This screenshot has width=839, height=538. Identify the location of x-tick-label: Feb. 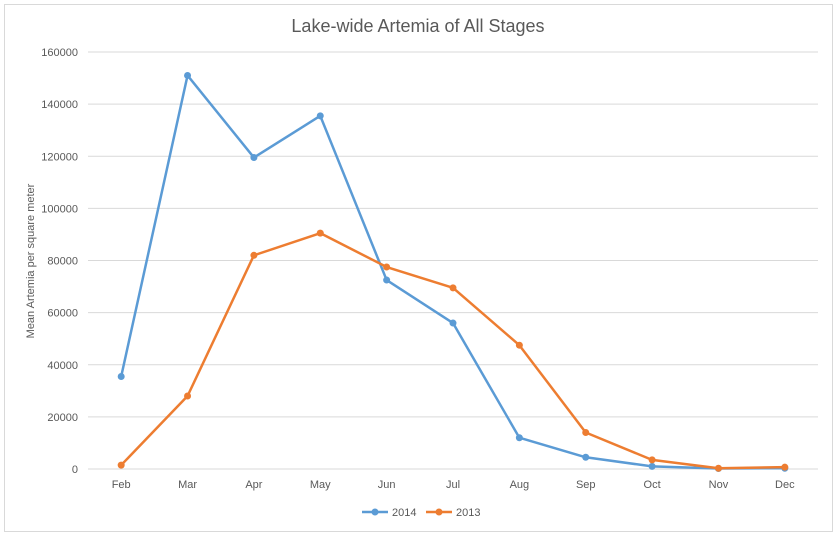
(121, 485).